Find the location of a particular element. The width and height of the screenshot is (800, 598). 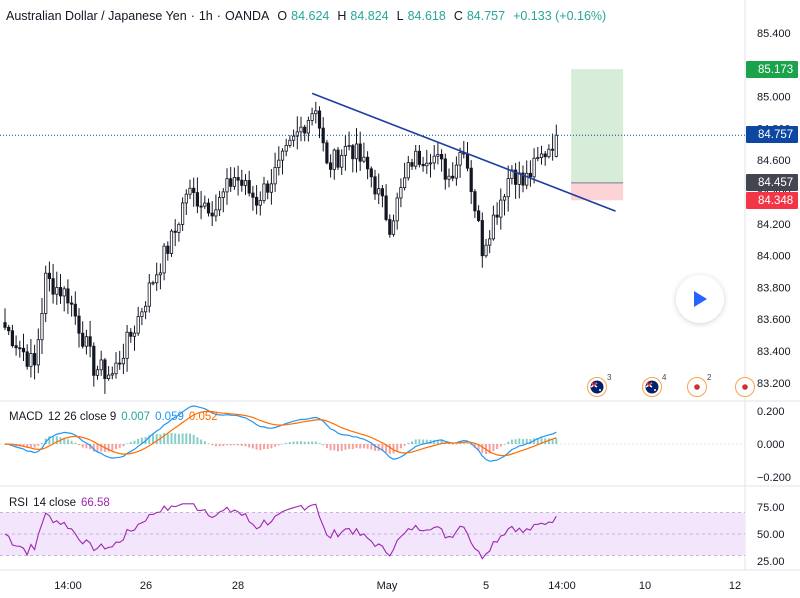

macd-signal-line is located at coordinates (280, 433).